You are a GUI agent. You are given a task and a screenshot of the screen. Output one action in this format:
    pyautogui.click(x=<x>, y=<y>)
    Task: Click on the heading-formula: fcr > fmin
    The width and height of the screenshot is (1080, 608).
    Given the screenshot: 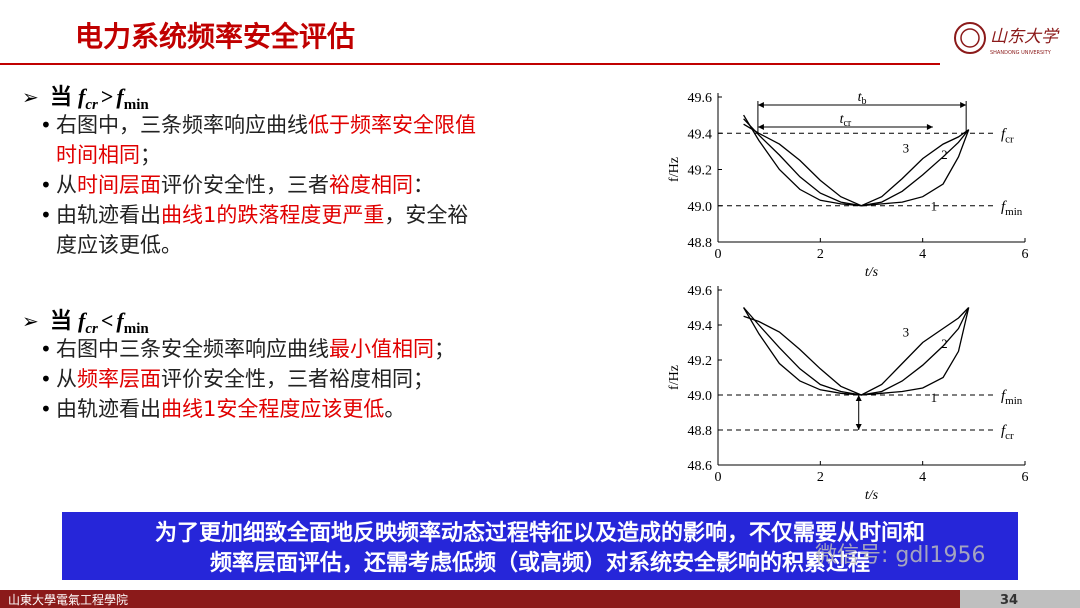 What is the action you would take?
    pyautogui.click(x=113, y=98)
    